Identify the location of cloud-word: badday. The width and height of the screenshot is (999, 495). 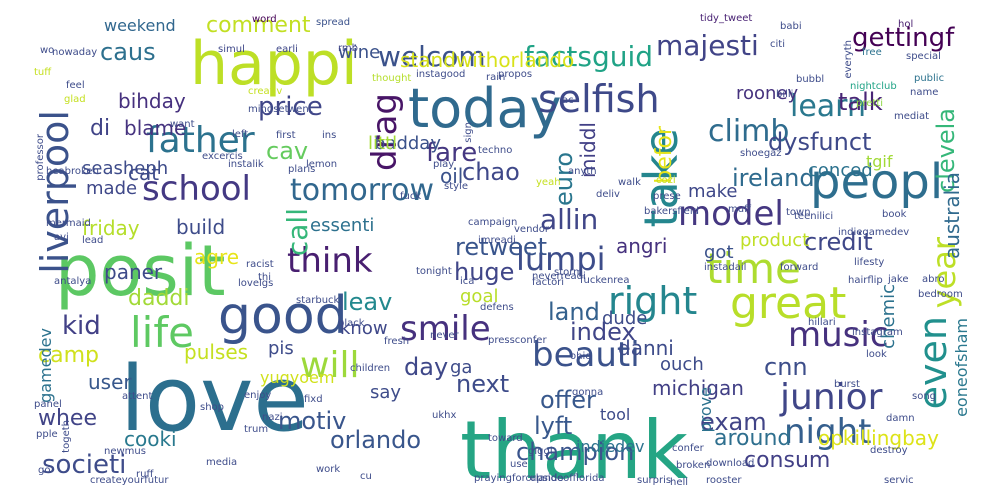
(407, 143).